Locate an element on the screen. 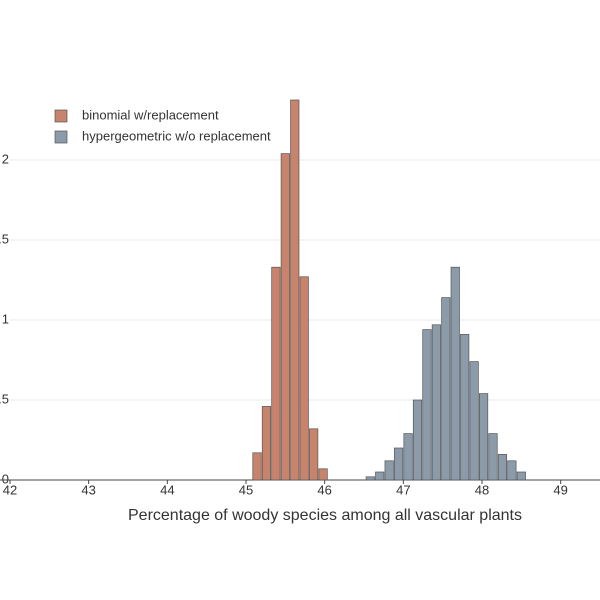 The height and width of the screenshot is (600, 600). x-tick-label: 44 is located at coordinates (167, 489).